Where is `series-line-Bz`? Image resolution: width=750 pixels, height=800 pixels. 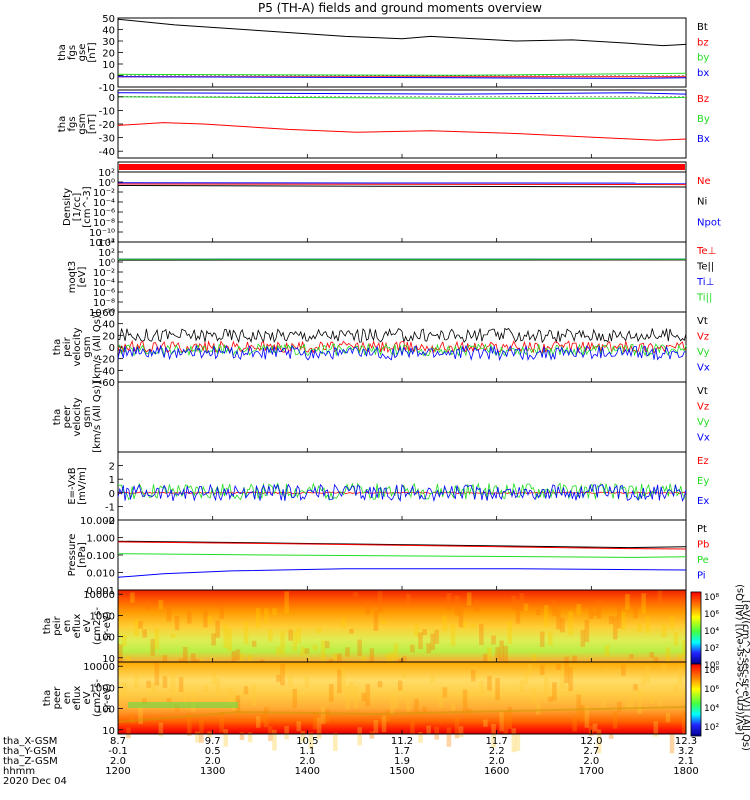
series-line-Bz is located at coordinates (402, 131).